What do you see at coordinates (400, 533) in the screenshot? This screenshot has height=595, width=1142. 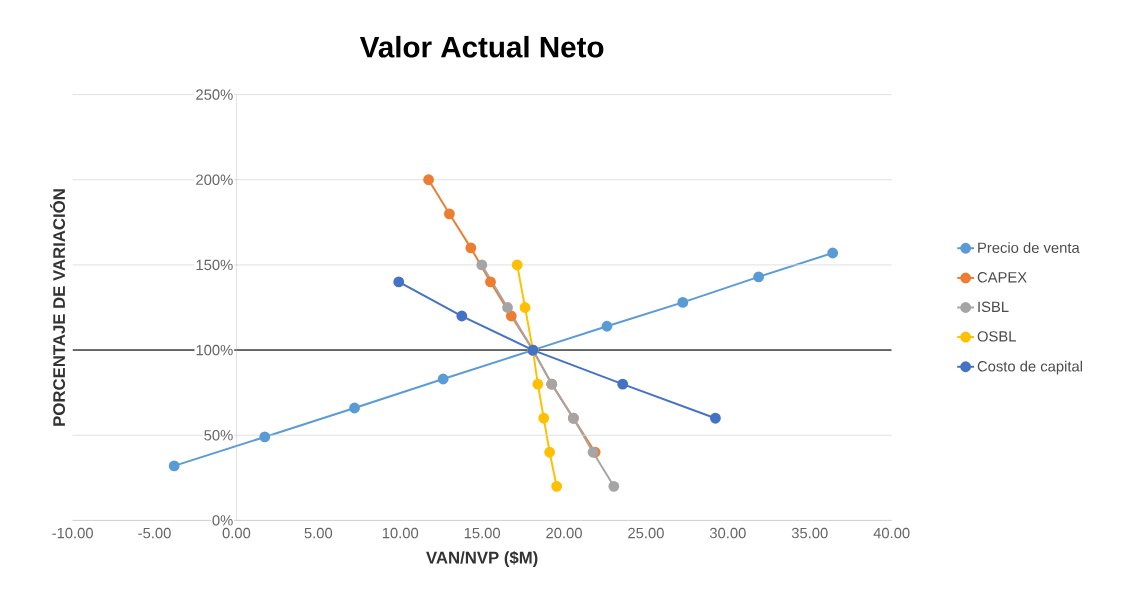 I see `x-tick-label: 10.00` at bounding box center [400, 533].